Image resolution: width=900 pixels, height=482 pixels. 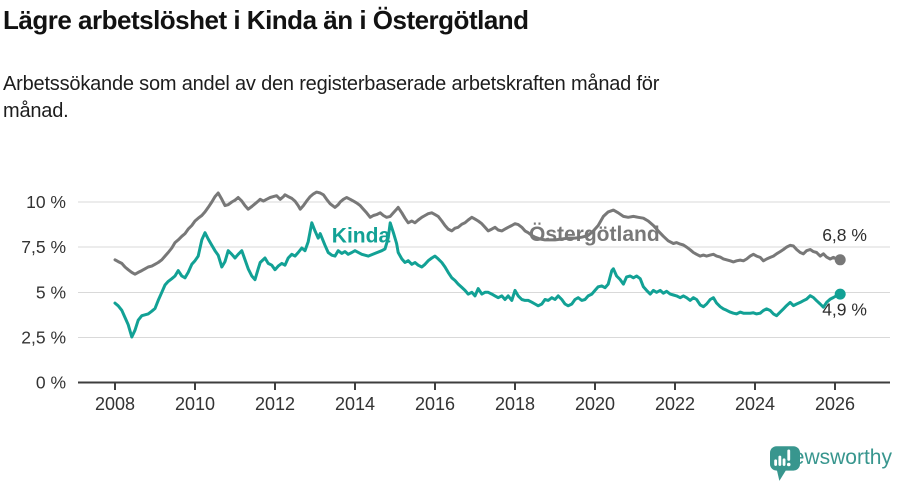 What do you see at coordinates (43, 337) in the screenshot?
I see `y-axis-label: 2,5 %` at bounding box center [43, 337].